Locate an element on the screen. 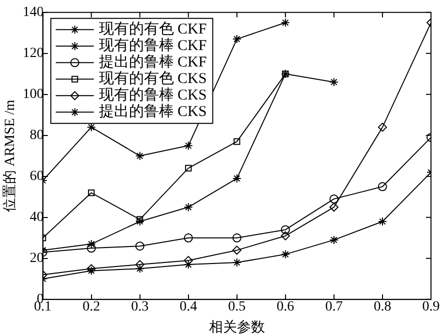 This screenshot has width=445, height=336. legend-label: 现有的鲁棒 CKF is located at coordinates (152, 45).